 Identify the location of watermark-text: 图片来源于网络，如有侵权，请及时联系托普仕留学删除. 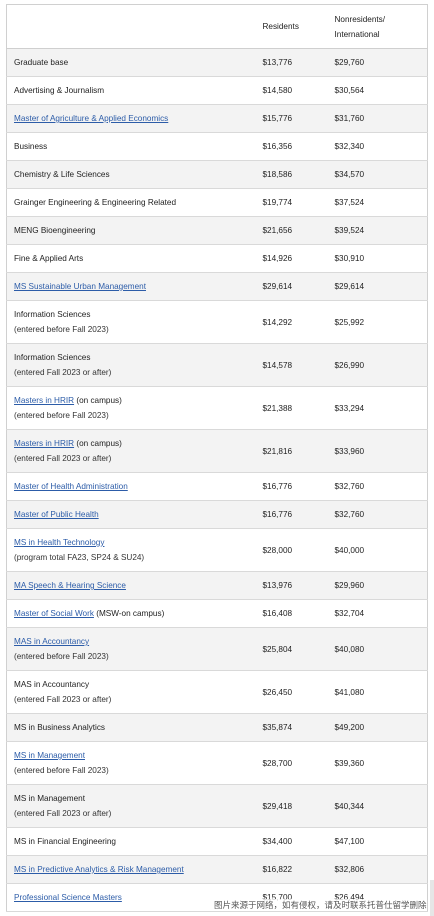
(320, 905).